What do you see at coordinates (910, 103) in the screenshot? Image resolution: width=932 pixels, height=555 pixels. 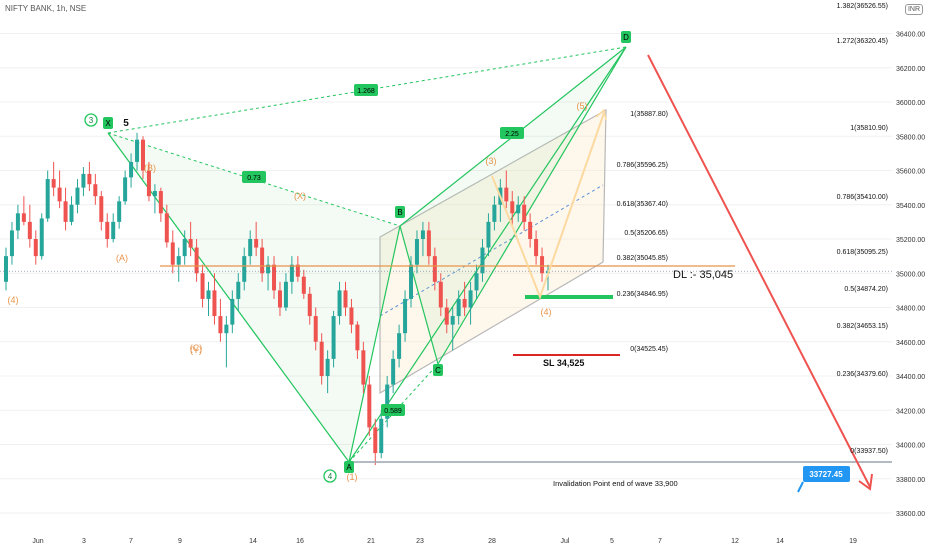 I see `y-tick-label: 36000.00` at bounding box center [910, 103].